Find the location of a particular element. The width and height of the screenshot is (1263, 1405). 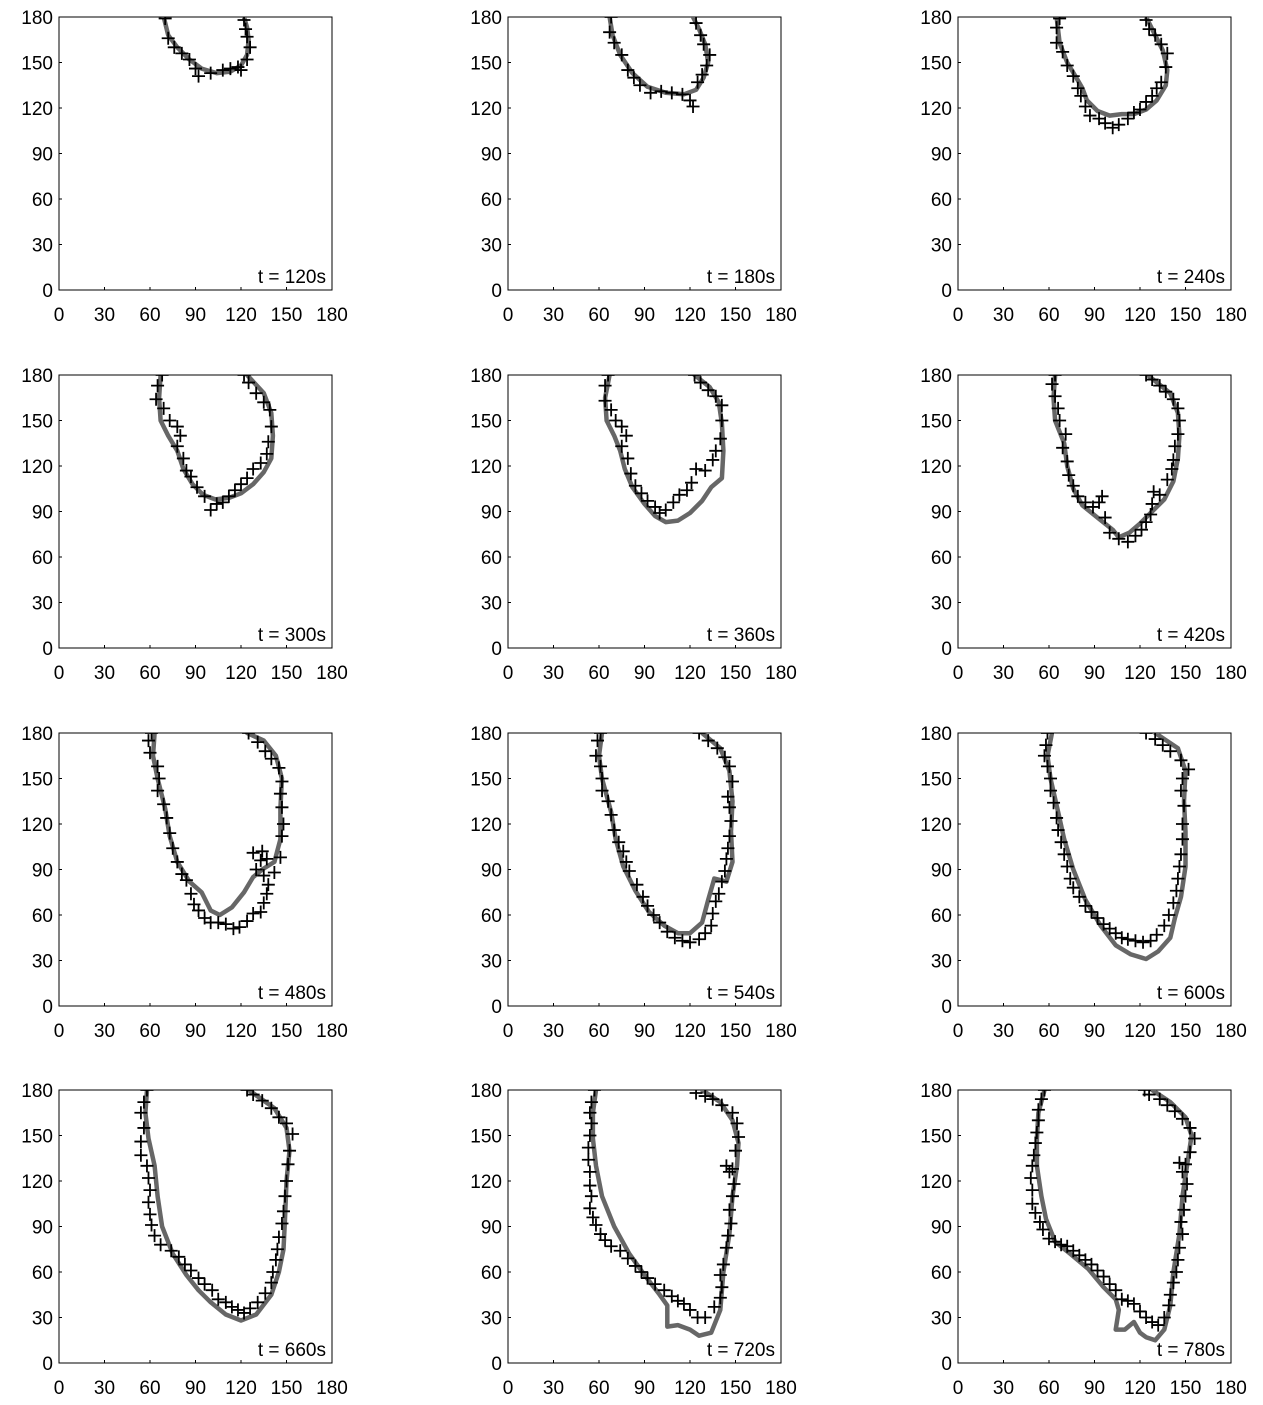

y-tick-label: 120 is located at coordinates (936, 467).